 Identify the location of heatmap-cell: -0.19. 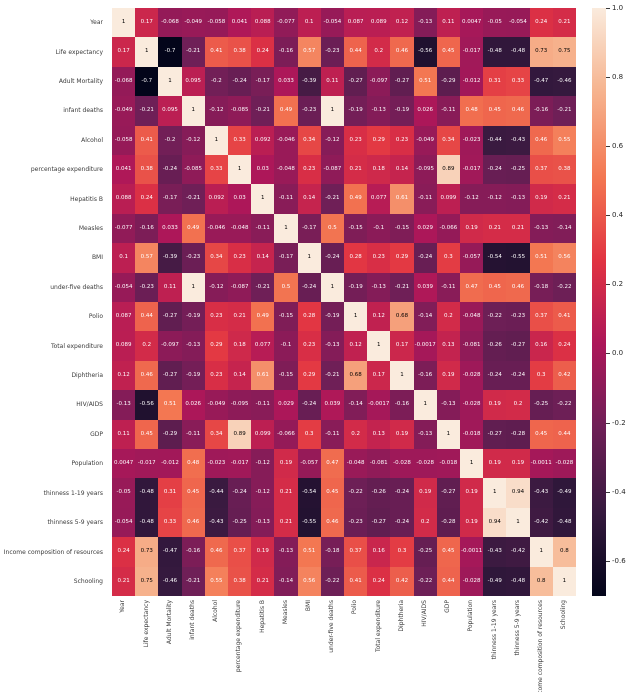
(332, 316).